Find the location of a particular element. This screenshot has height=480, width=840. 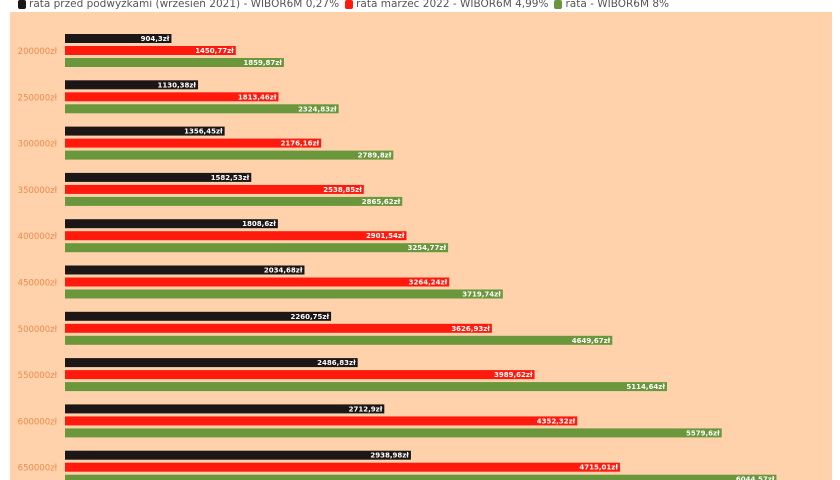

category-label: 500000zł is located at coordinates (38, 330).